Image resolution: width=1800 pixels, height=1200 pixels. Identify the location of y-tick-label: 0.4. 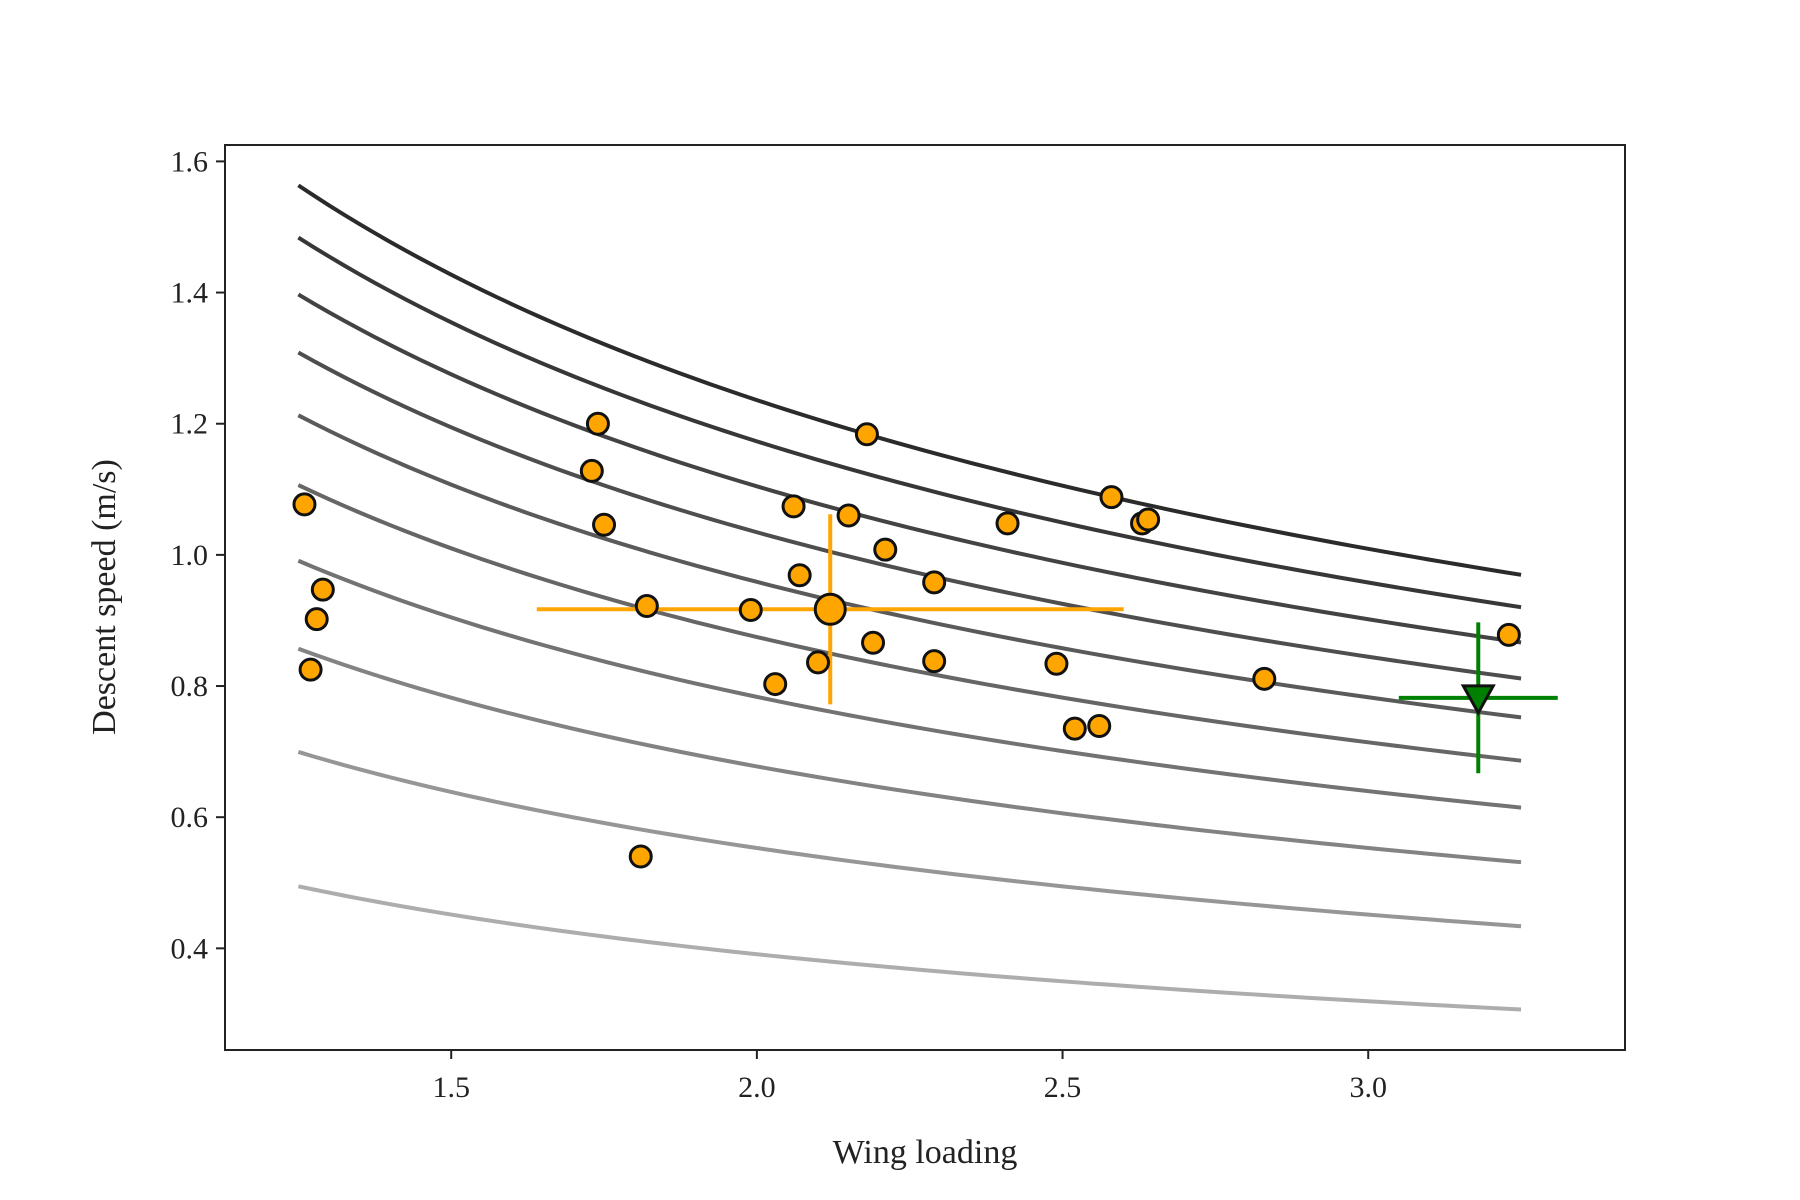
(190, 948).